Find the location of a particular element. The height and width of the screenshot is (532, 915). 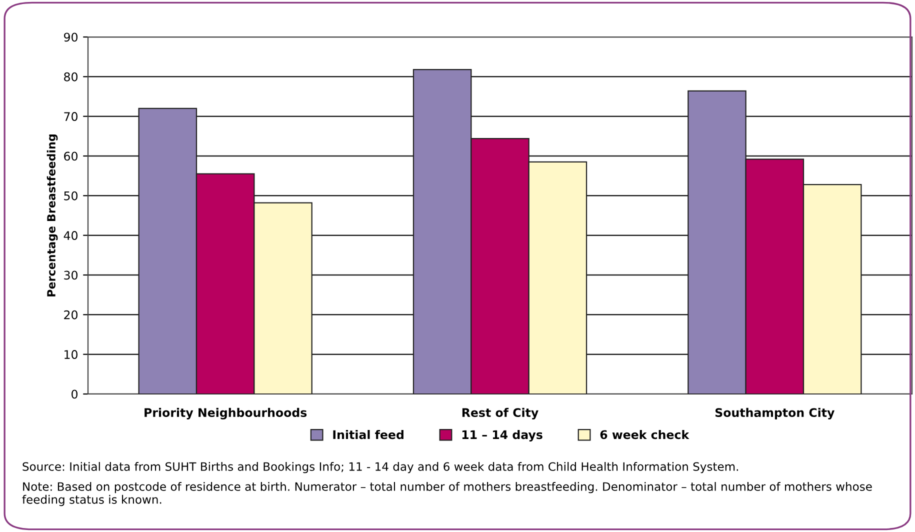

y-tick-label: 60 is located at coordinates (71, 156).